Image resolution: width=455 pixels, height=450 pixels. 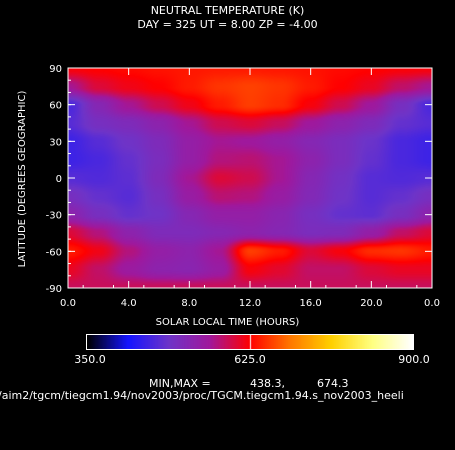 What do you see at coordinates (333, 383) in the screenshot?
I see `minmax-max-value: 674.3` at bounding box center [333, 383].